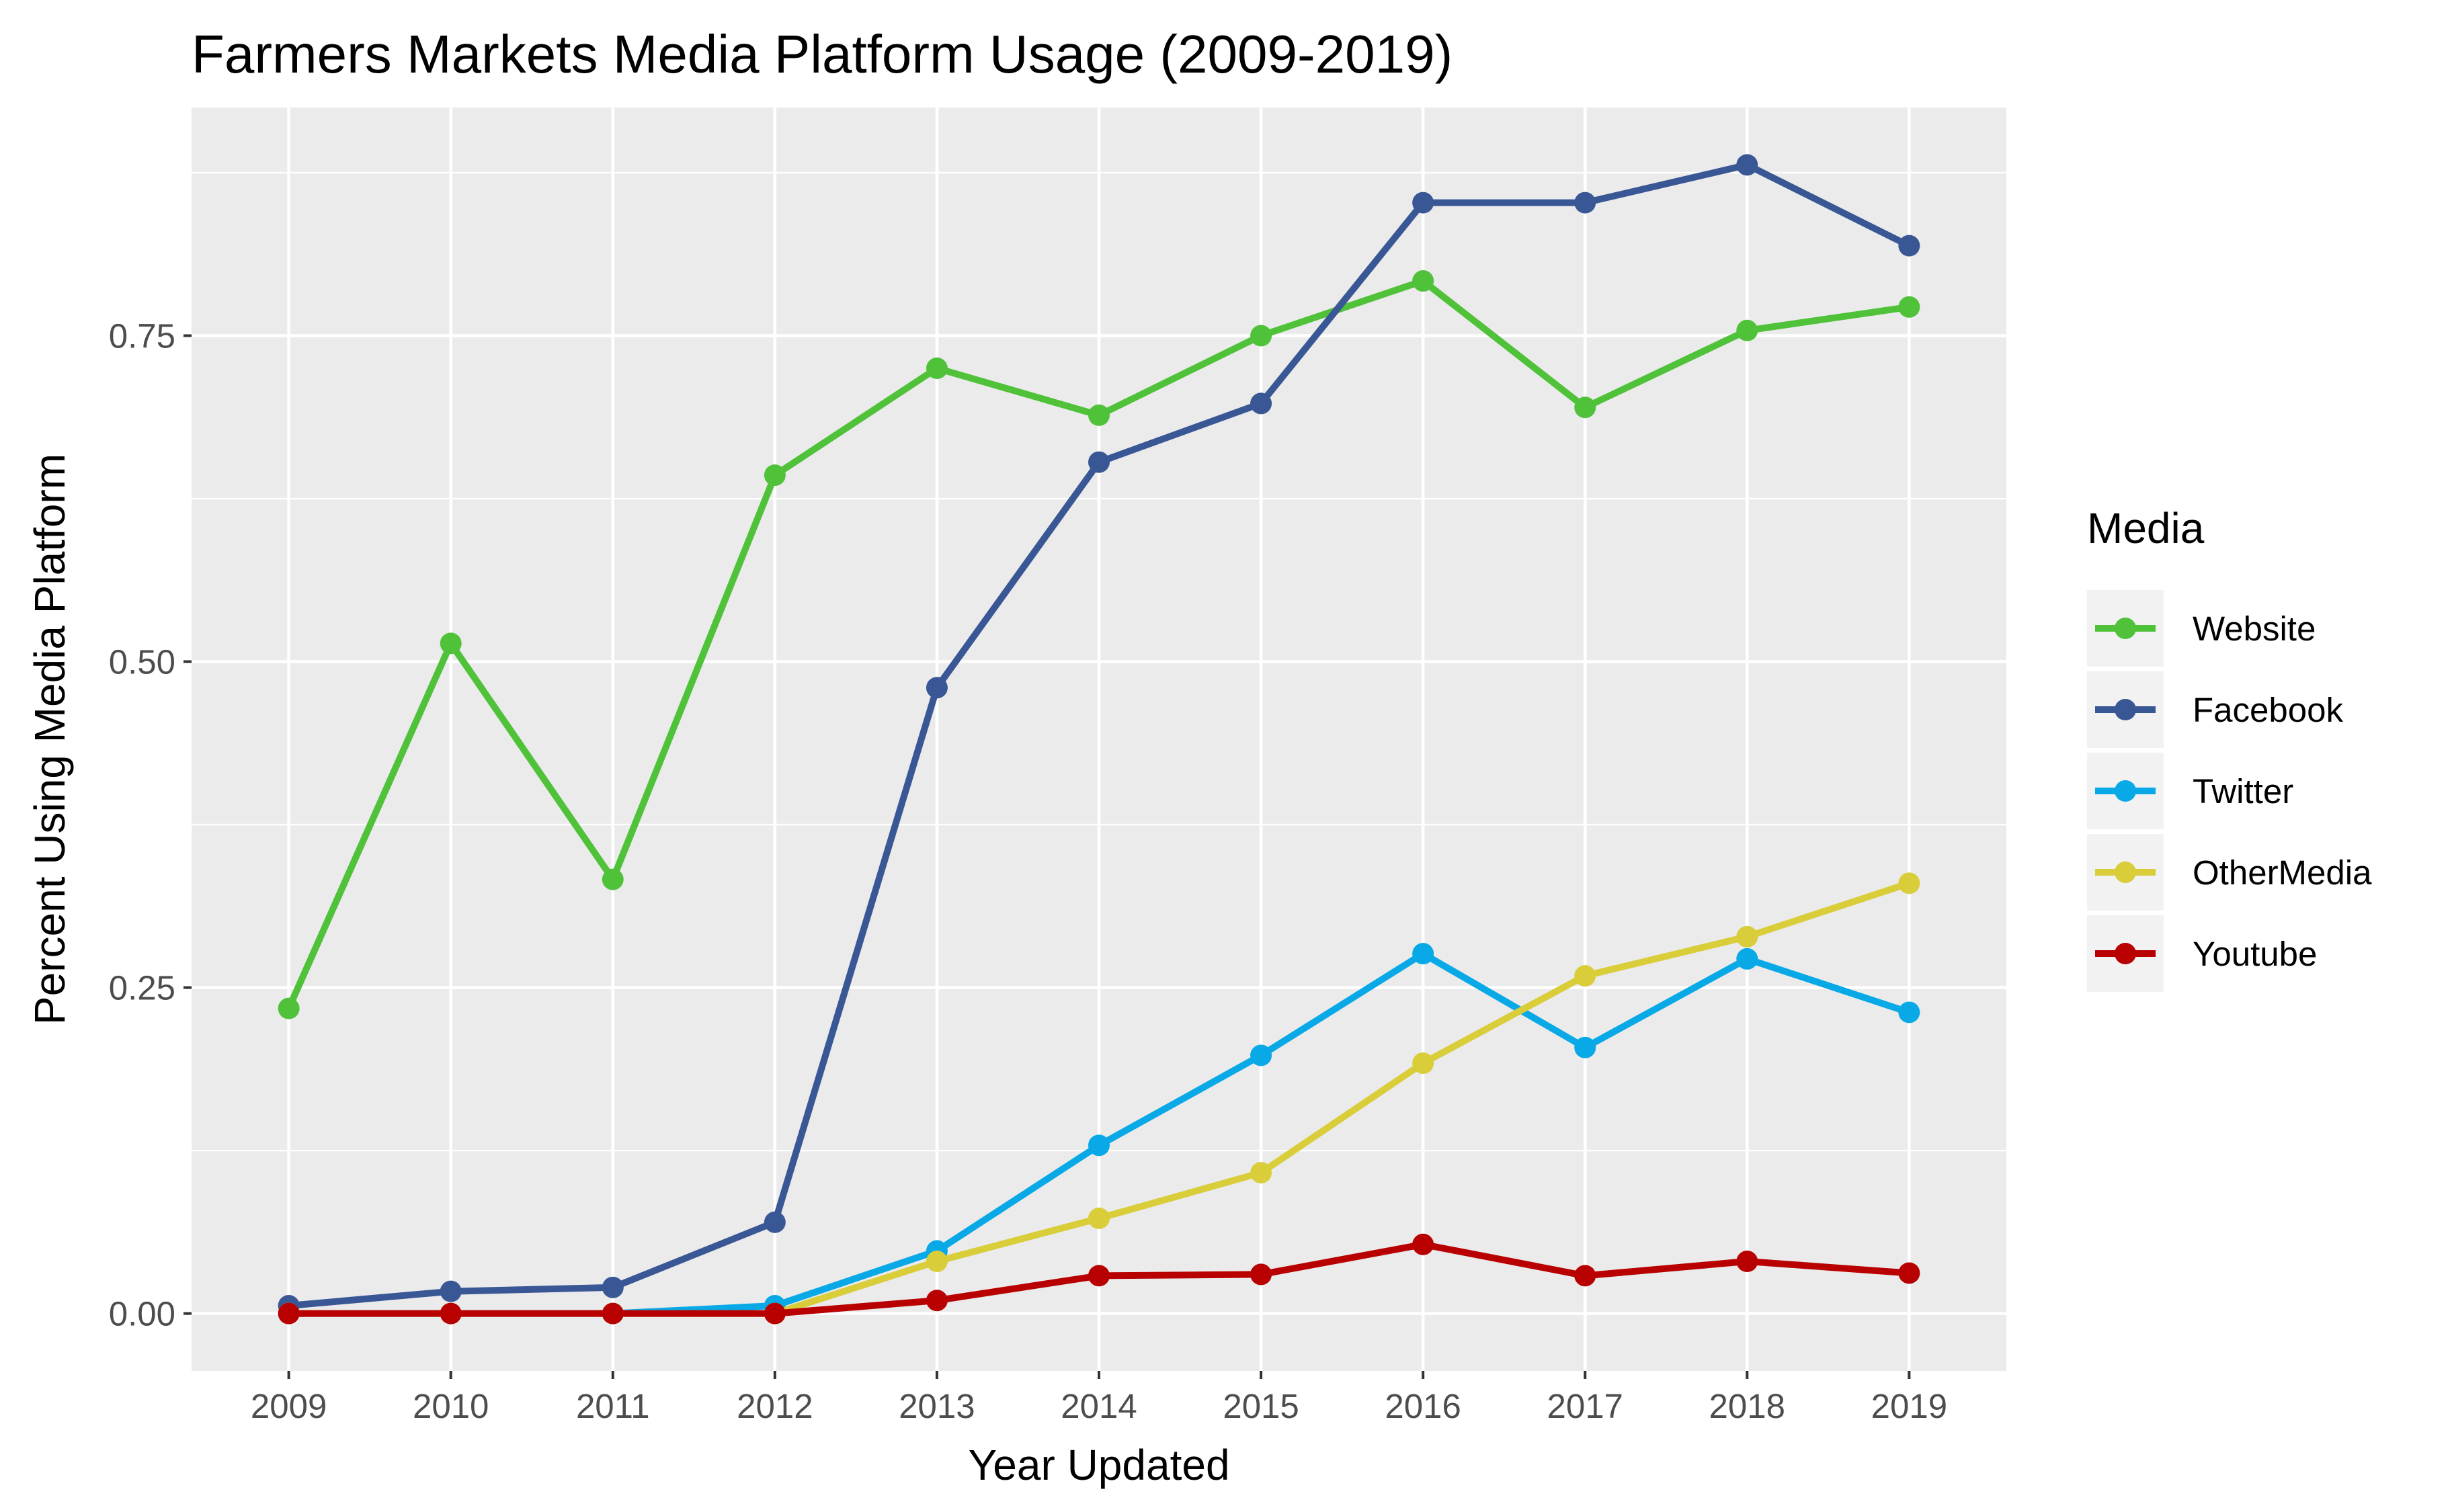 This screenshot has height=1512, width=2450. Describe the element at coordinates (150, 825) in the screenshot. I see `y-axis: 0.00 0.25 0.50 0.75` at that location.